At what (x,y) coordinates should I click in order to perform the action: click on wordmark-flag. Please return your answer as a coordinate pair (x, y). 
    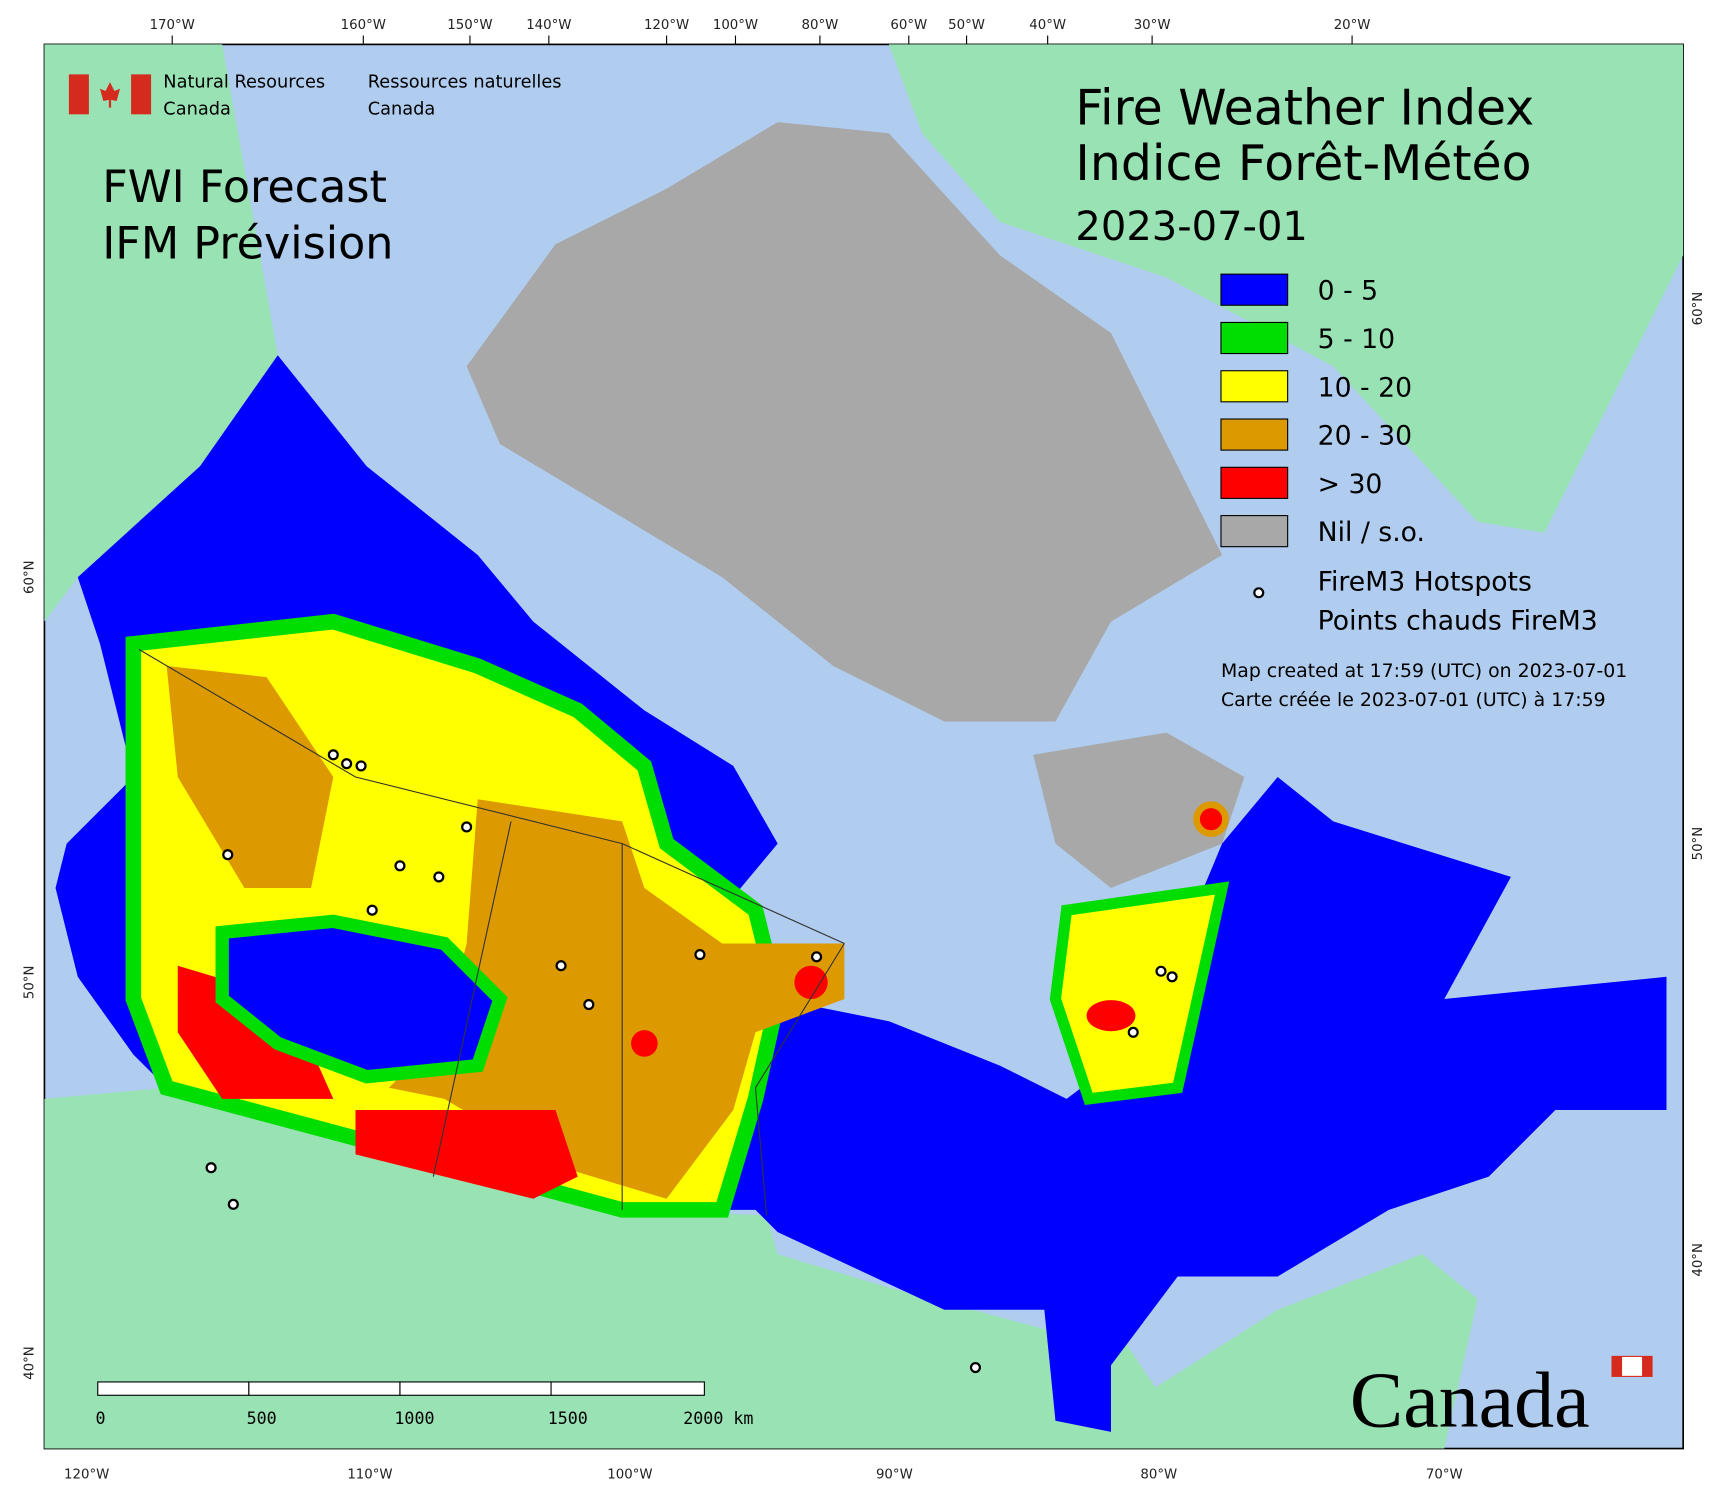
    Looking at the image, I should click on (1617, 1366).